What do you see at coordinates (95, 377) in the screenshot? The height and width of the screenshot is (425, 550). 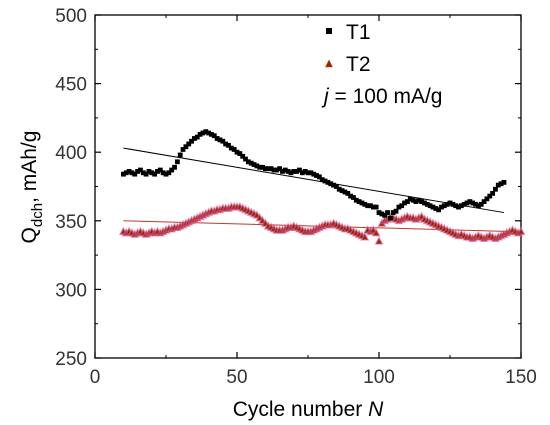 I see `x-tick-label: 0` at bounding box center [95, 377].